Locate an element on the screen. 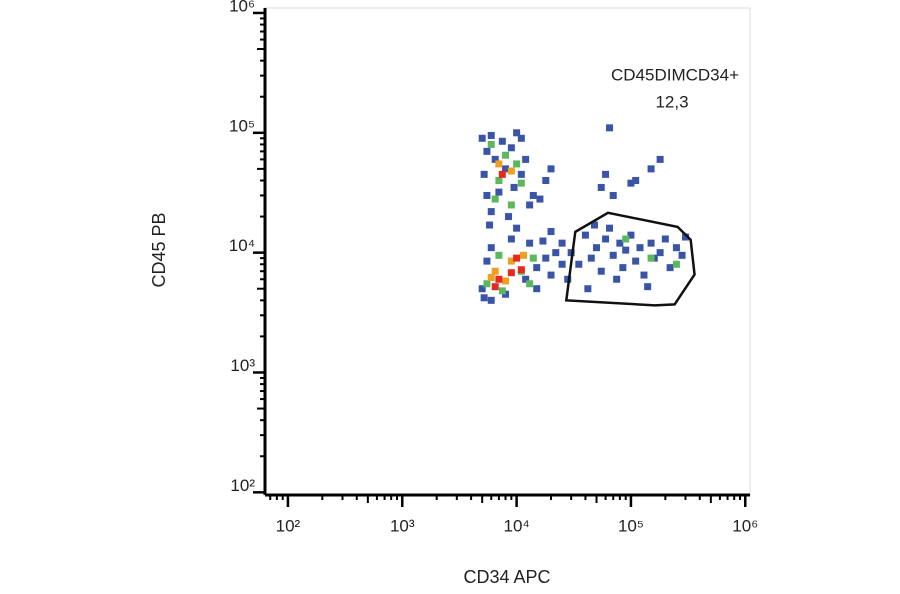 This screenshot has width=900, height=594. gate-name: CD45DIMCD34+ is located at coordinates (675, 74).